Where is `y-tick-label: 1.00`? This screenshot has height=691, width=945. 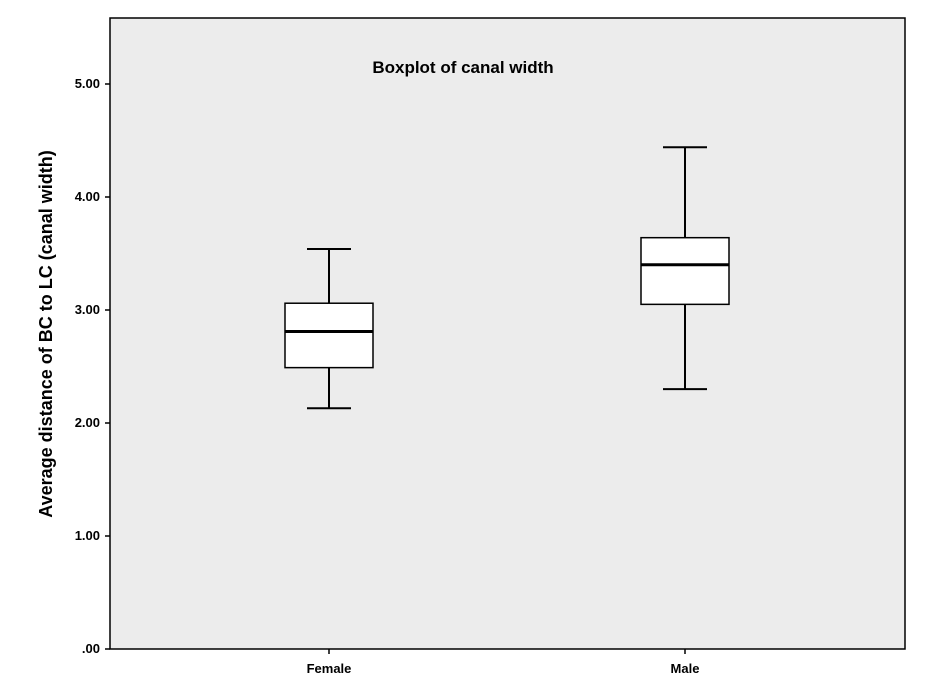 y-tick-label: 1.00 is located at coordinates (87, 535).